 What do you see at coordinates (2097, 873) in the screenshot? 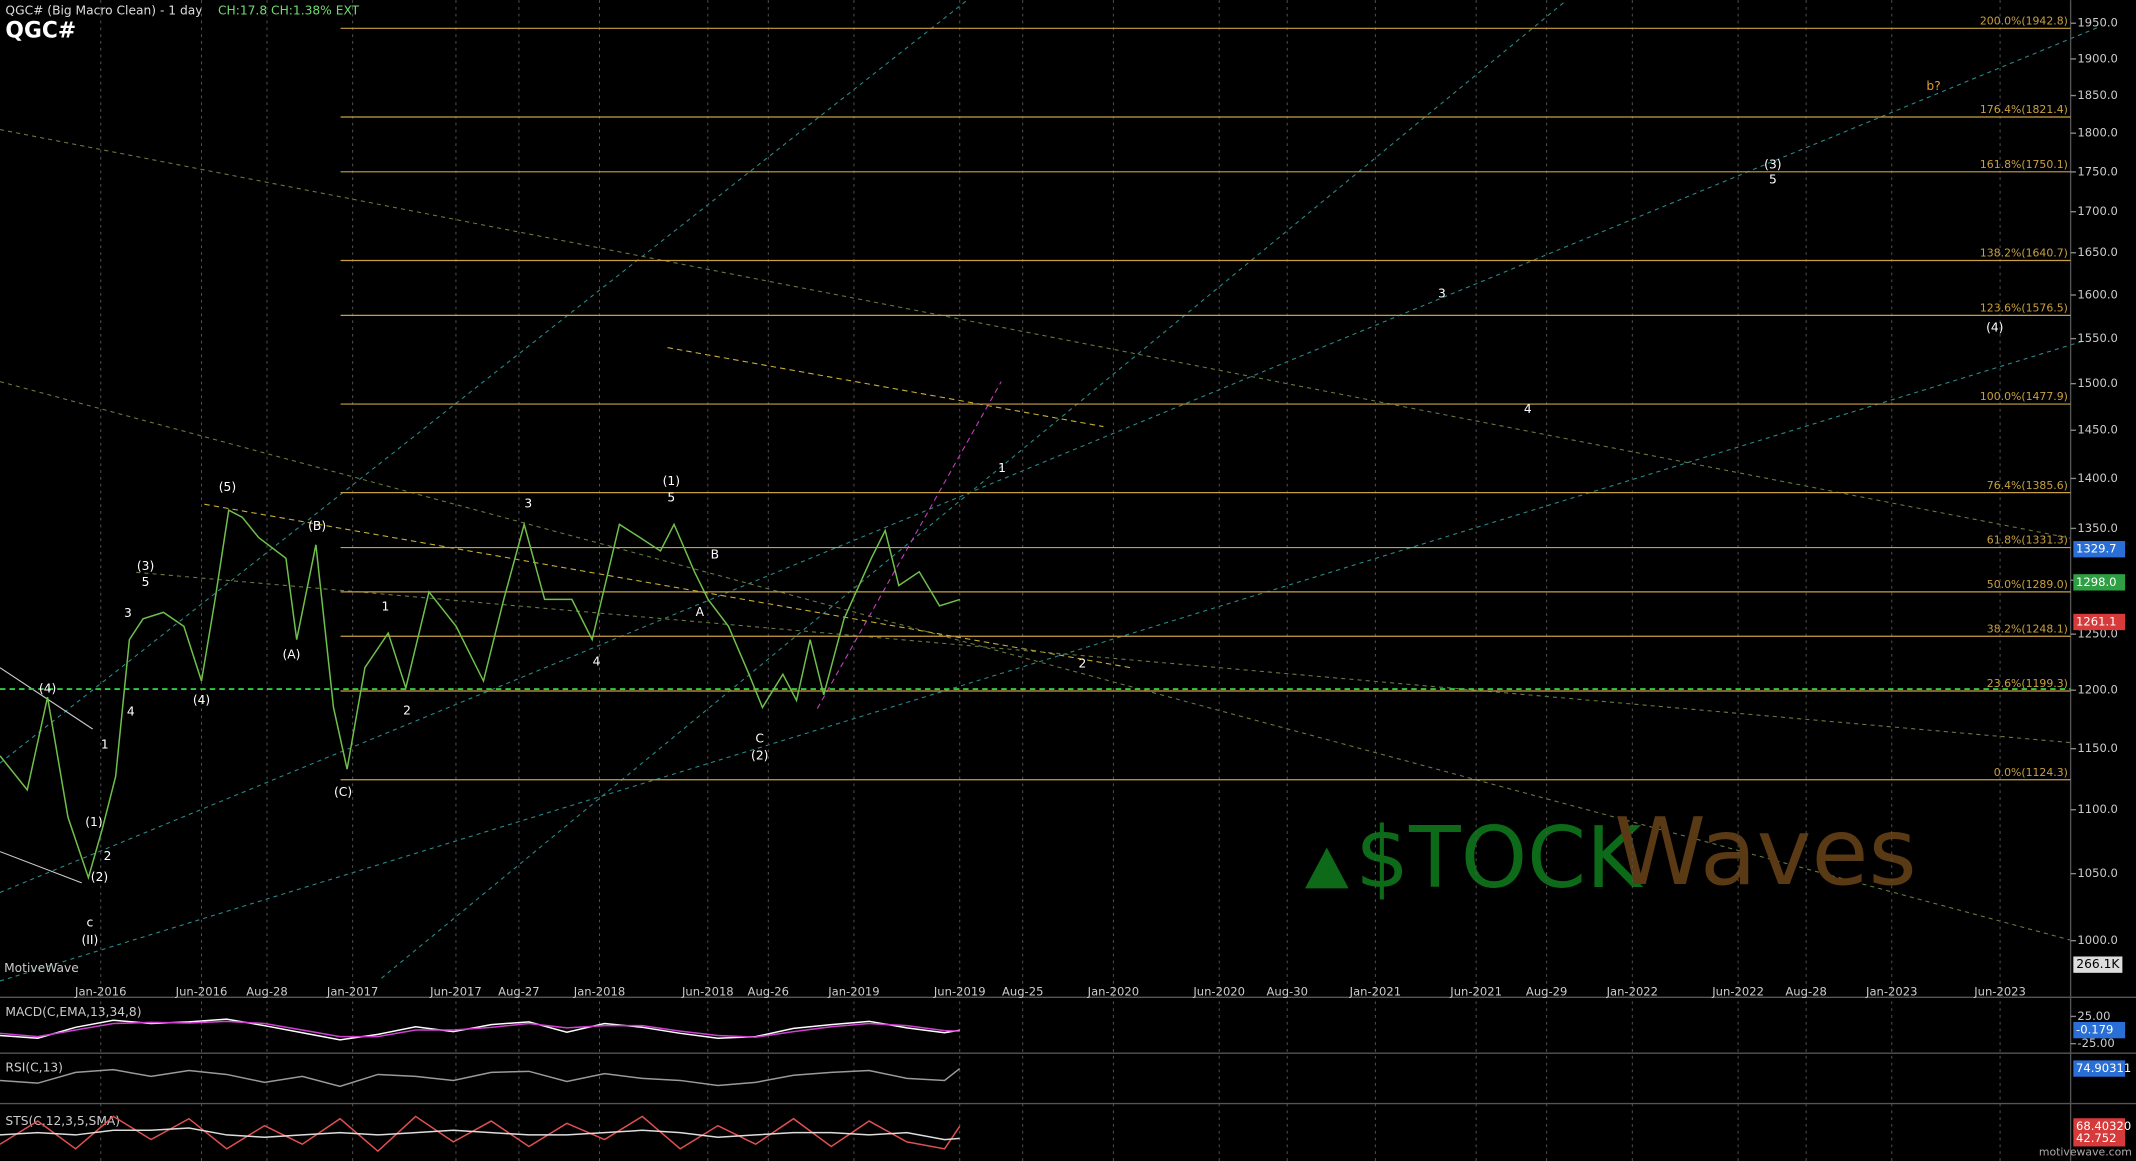
I see `y-tick-label: 1050.0` at bounding box center [2097, 873].